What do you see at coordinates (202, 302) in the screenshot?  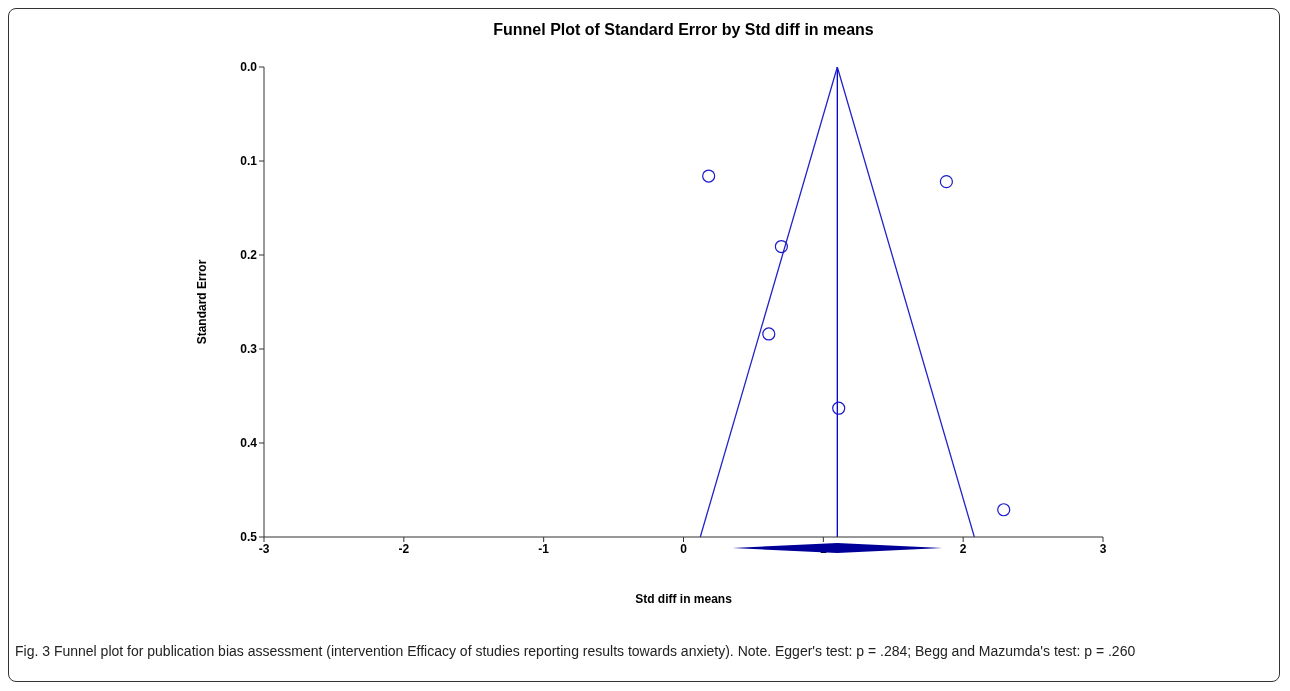 I see `y-axis-title: Standard Error` at bounding box center [202, 302].